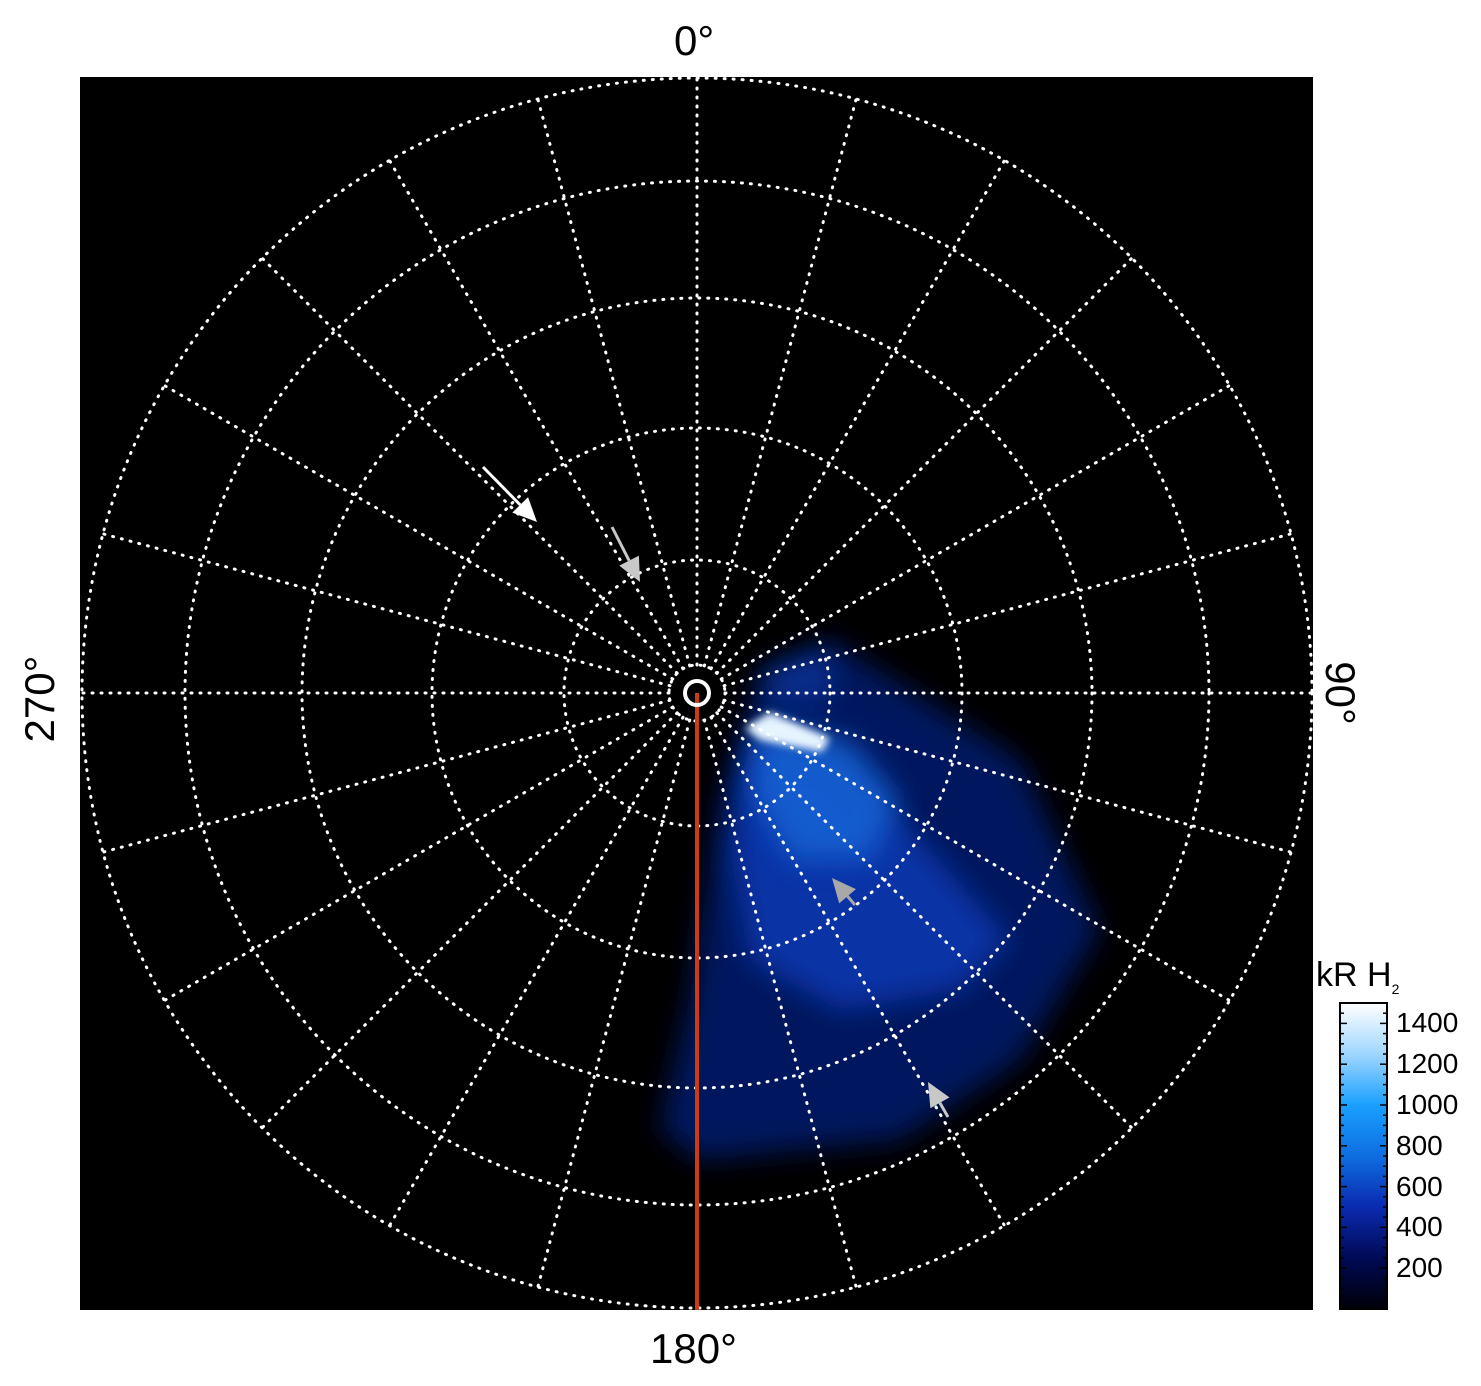 The image size is (1481, 1386). What do you see at coordinates (1354, 975) in the screenshot?
I see `colorbar-label: kR H` at bounding box center [1354, 975].